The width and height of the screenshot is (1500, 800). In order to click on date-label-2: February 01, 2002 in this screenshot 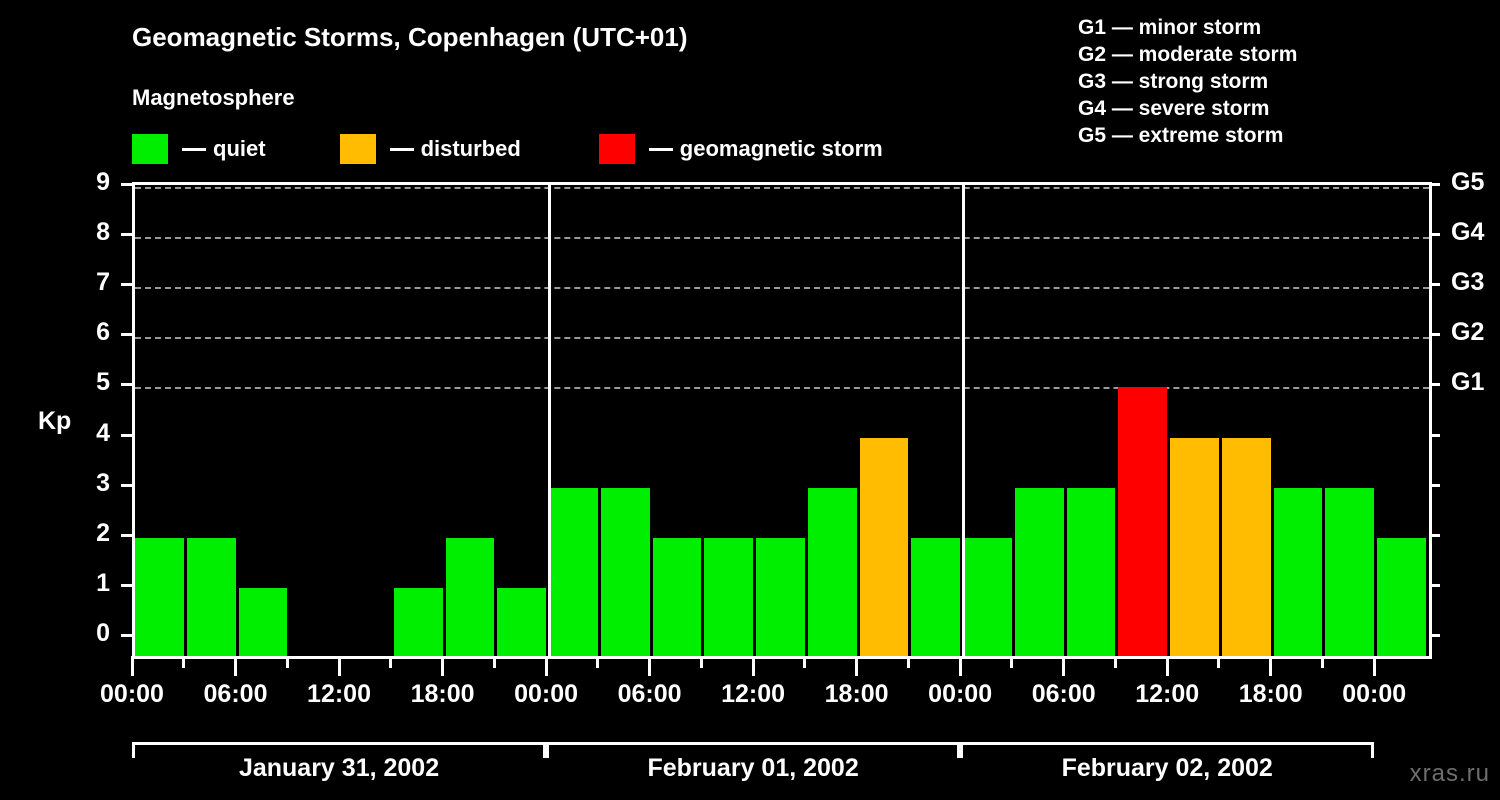, I will do `click(753, 768)`.